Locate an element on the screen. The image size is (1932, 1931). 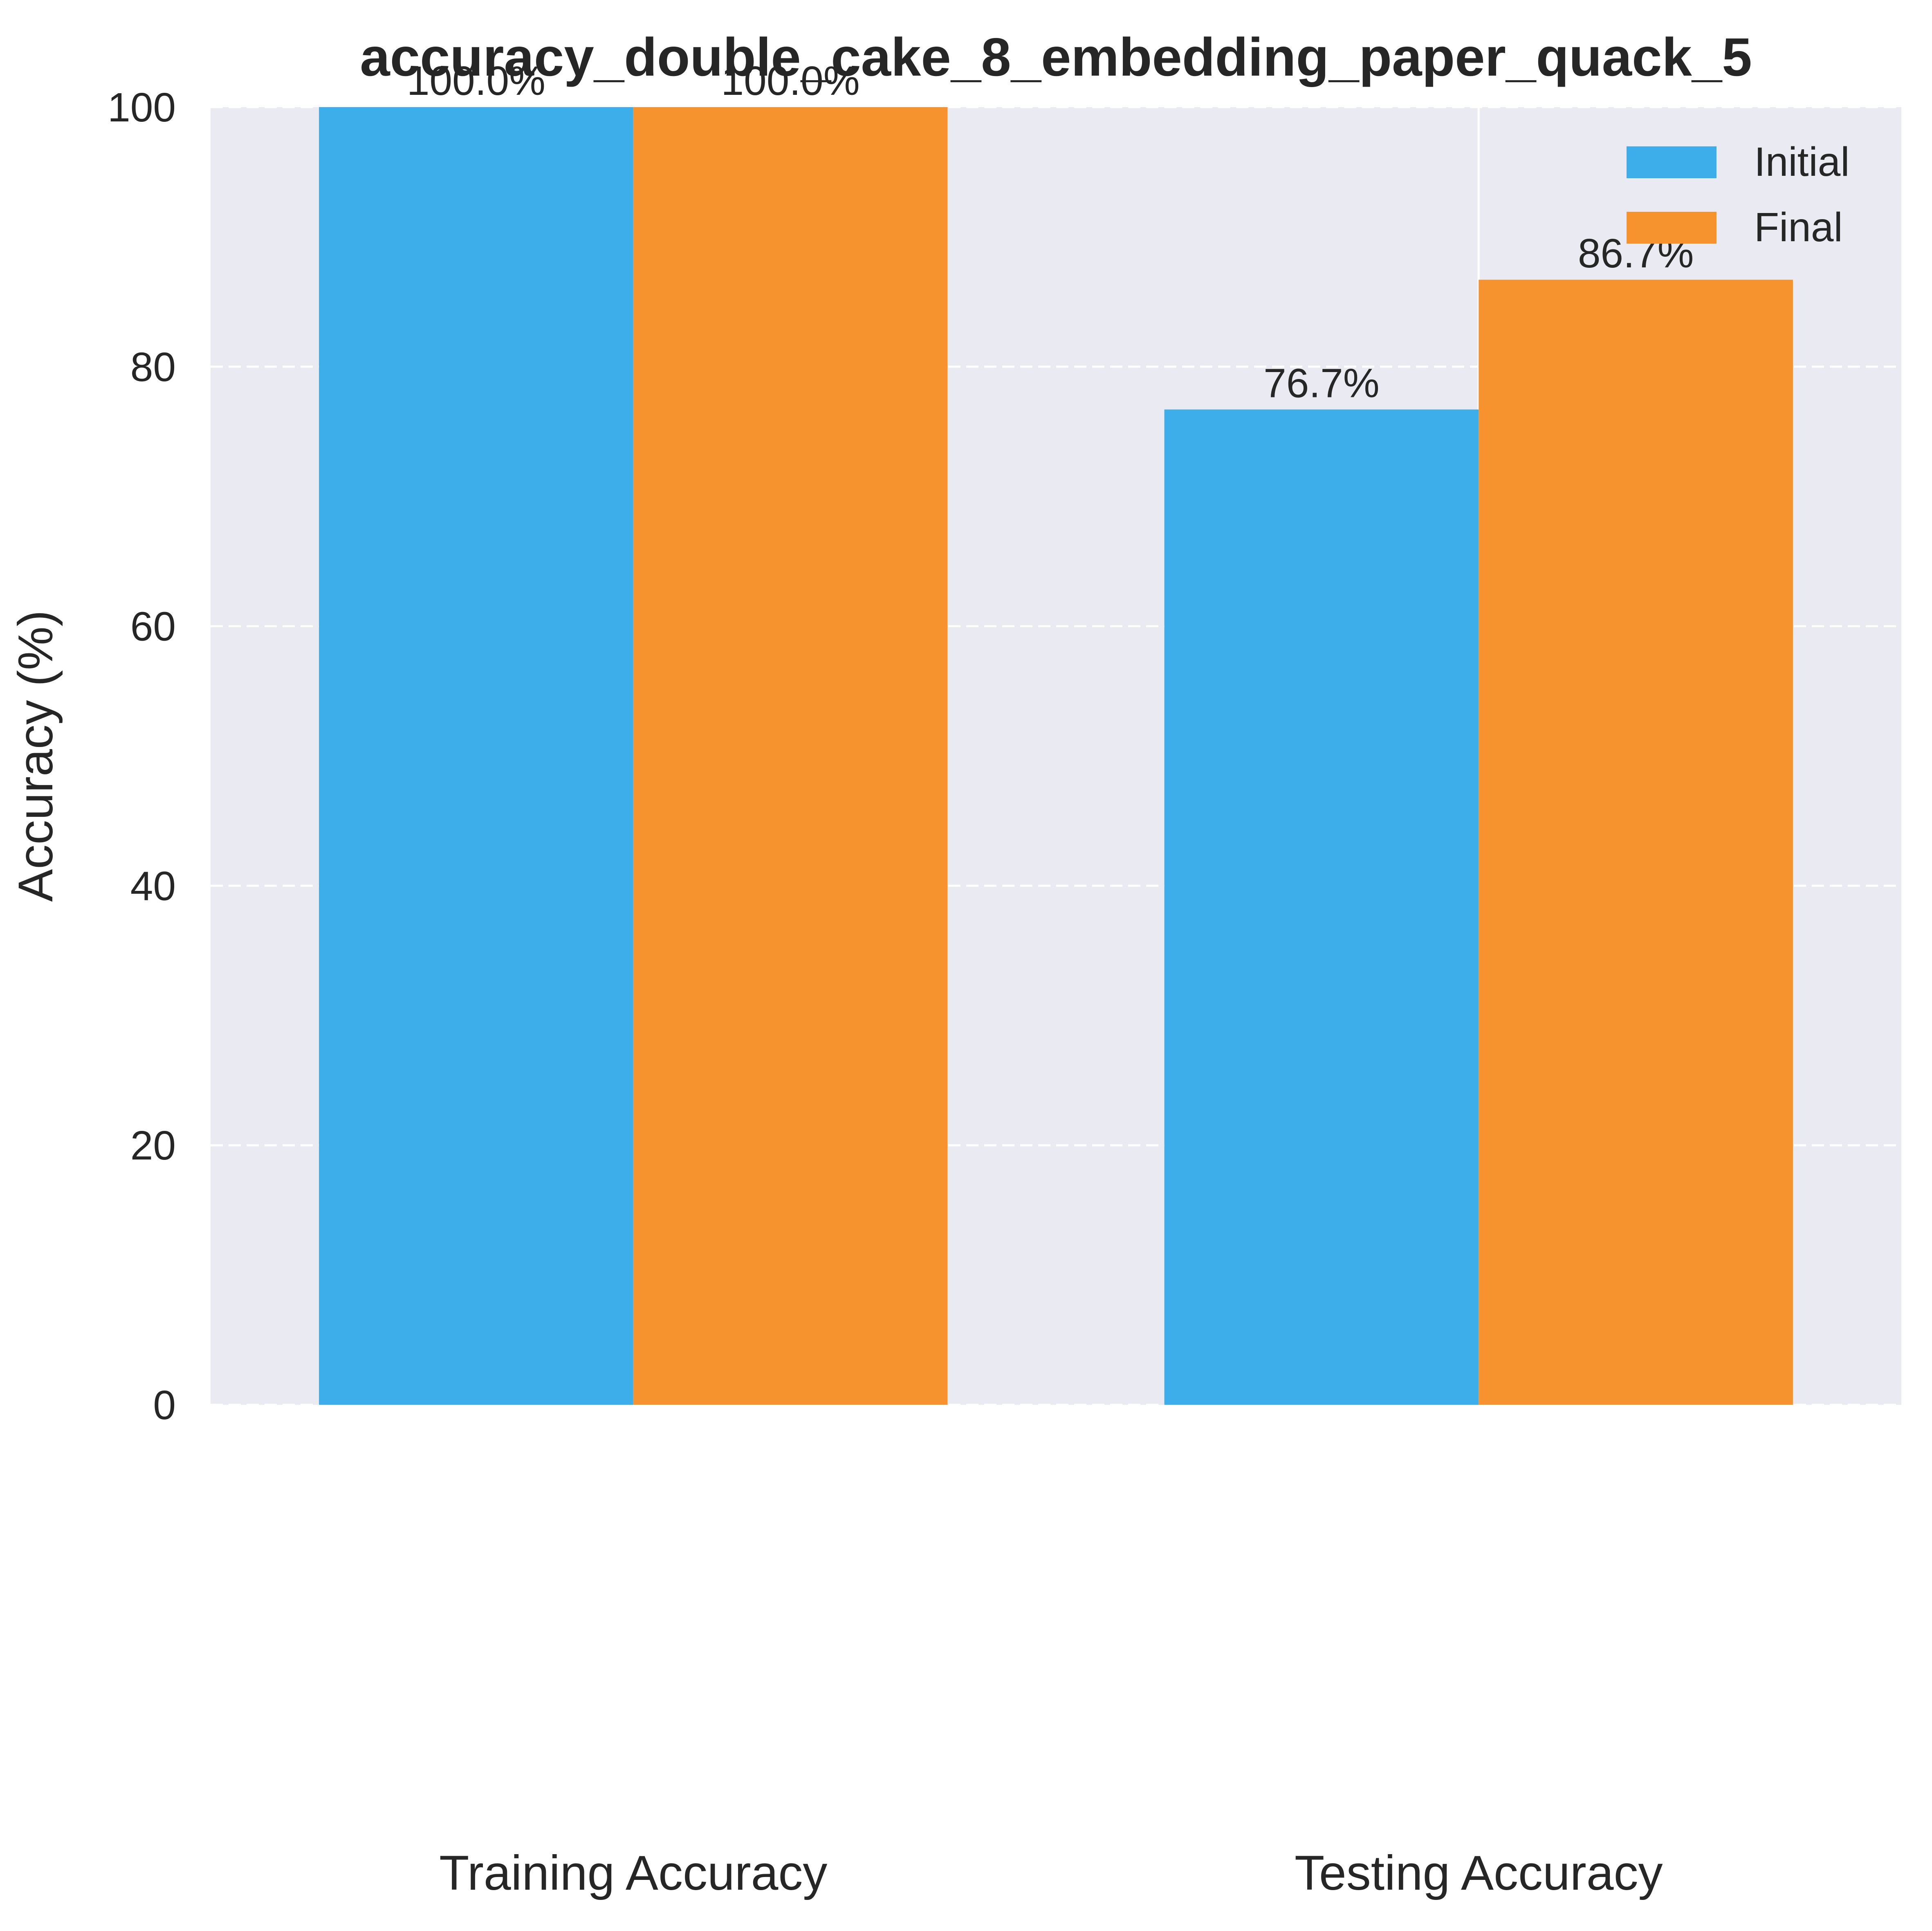
y-tick-label: 40 is located at coordinates (153, 886).